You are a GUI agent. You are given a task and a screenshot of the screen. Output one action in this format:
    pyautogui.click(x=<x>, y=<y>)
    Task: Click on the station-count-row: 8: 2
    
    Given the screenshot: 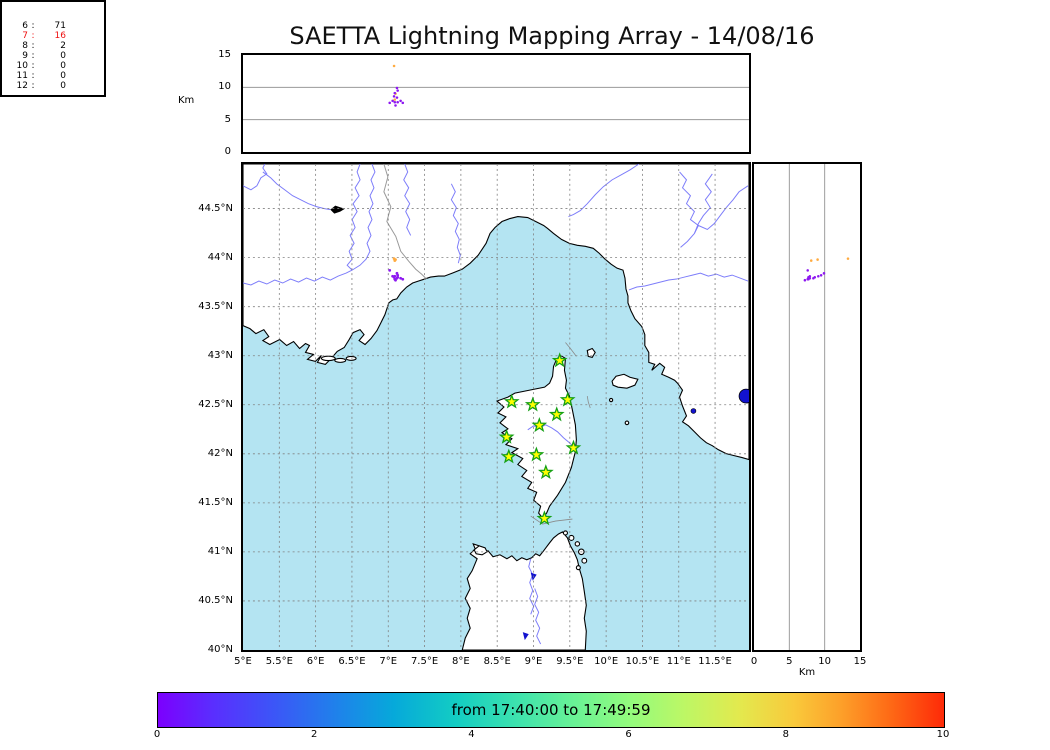 What is the action you would take?
    pyautogui.click(x=53, y=46)
    